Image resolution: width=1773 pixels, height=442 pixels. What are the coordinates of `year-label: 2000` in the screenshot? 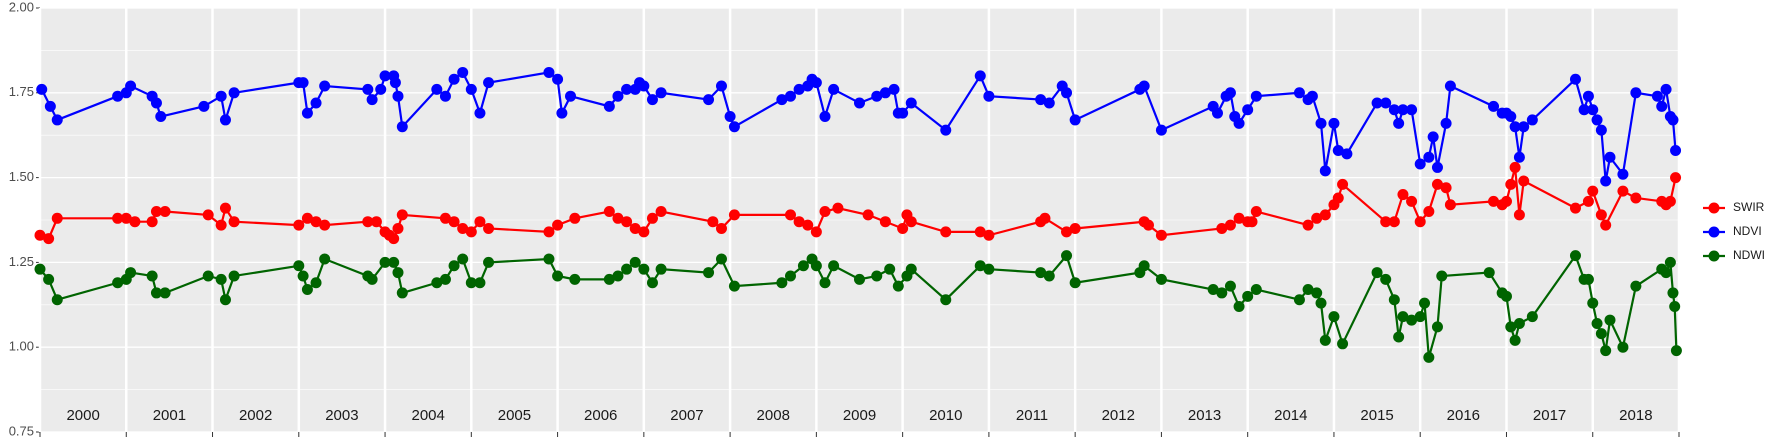 It's located at (82, 415).